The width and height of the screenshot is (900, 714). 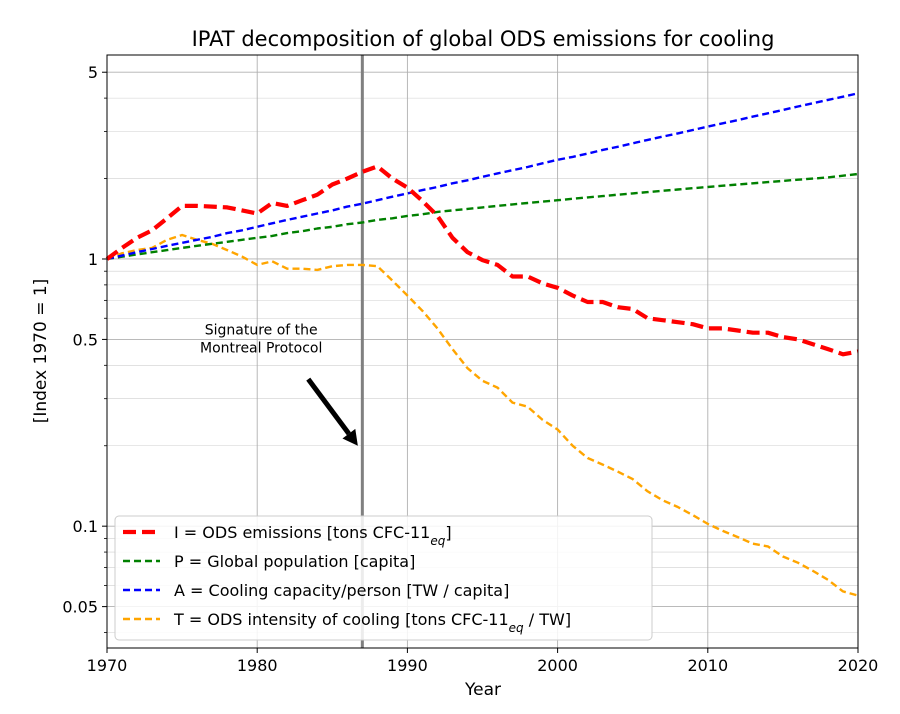 I want to click on x-axis-label: Year, so click(x=482, y=690).